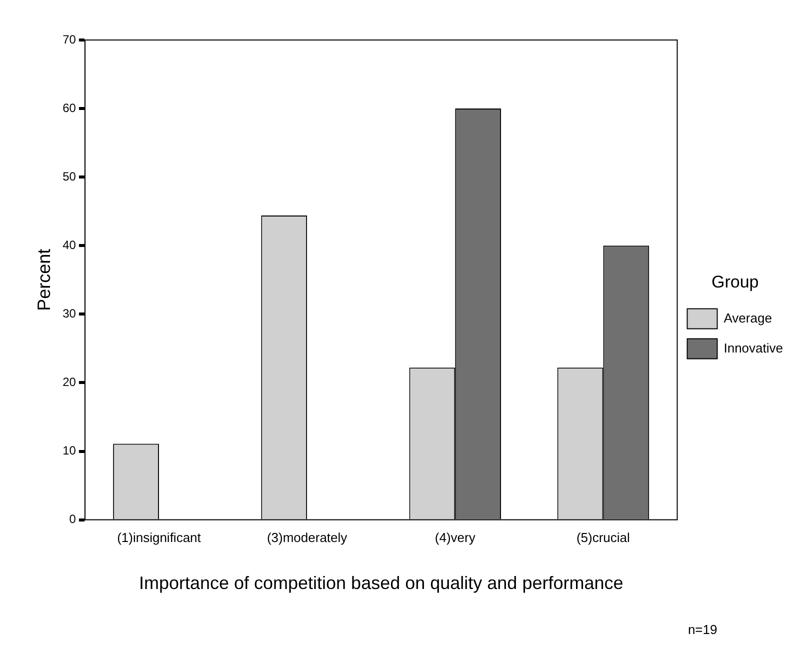 The height and width of the screenshot is (649, 803). Describe the element at coordinates (69, 313) in the screenshot. I see `y-tick-label: 30` at that location.